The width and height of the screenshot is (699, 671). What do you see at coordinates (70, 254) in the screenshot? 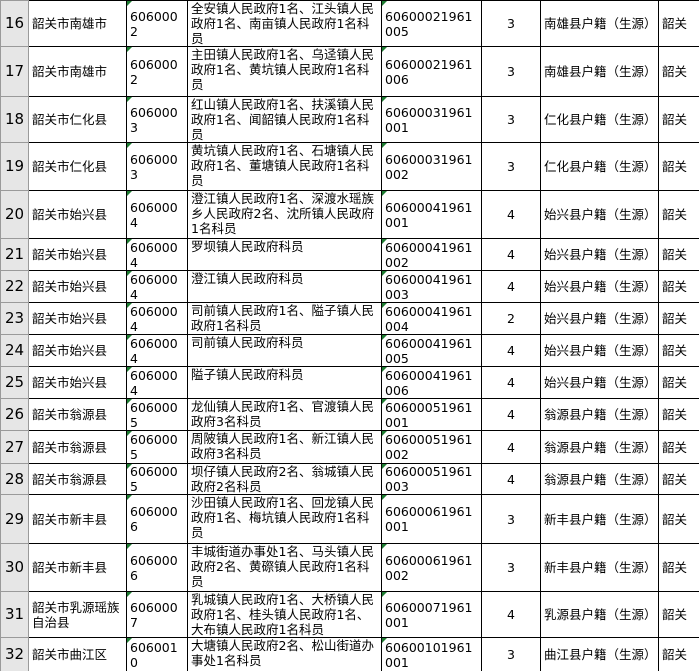
I see `cell-text: 韶关市始兴县` at bounding box center [70, 254].